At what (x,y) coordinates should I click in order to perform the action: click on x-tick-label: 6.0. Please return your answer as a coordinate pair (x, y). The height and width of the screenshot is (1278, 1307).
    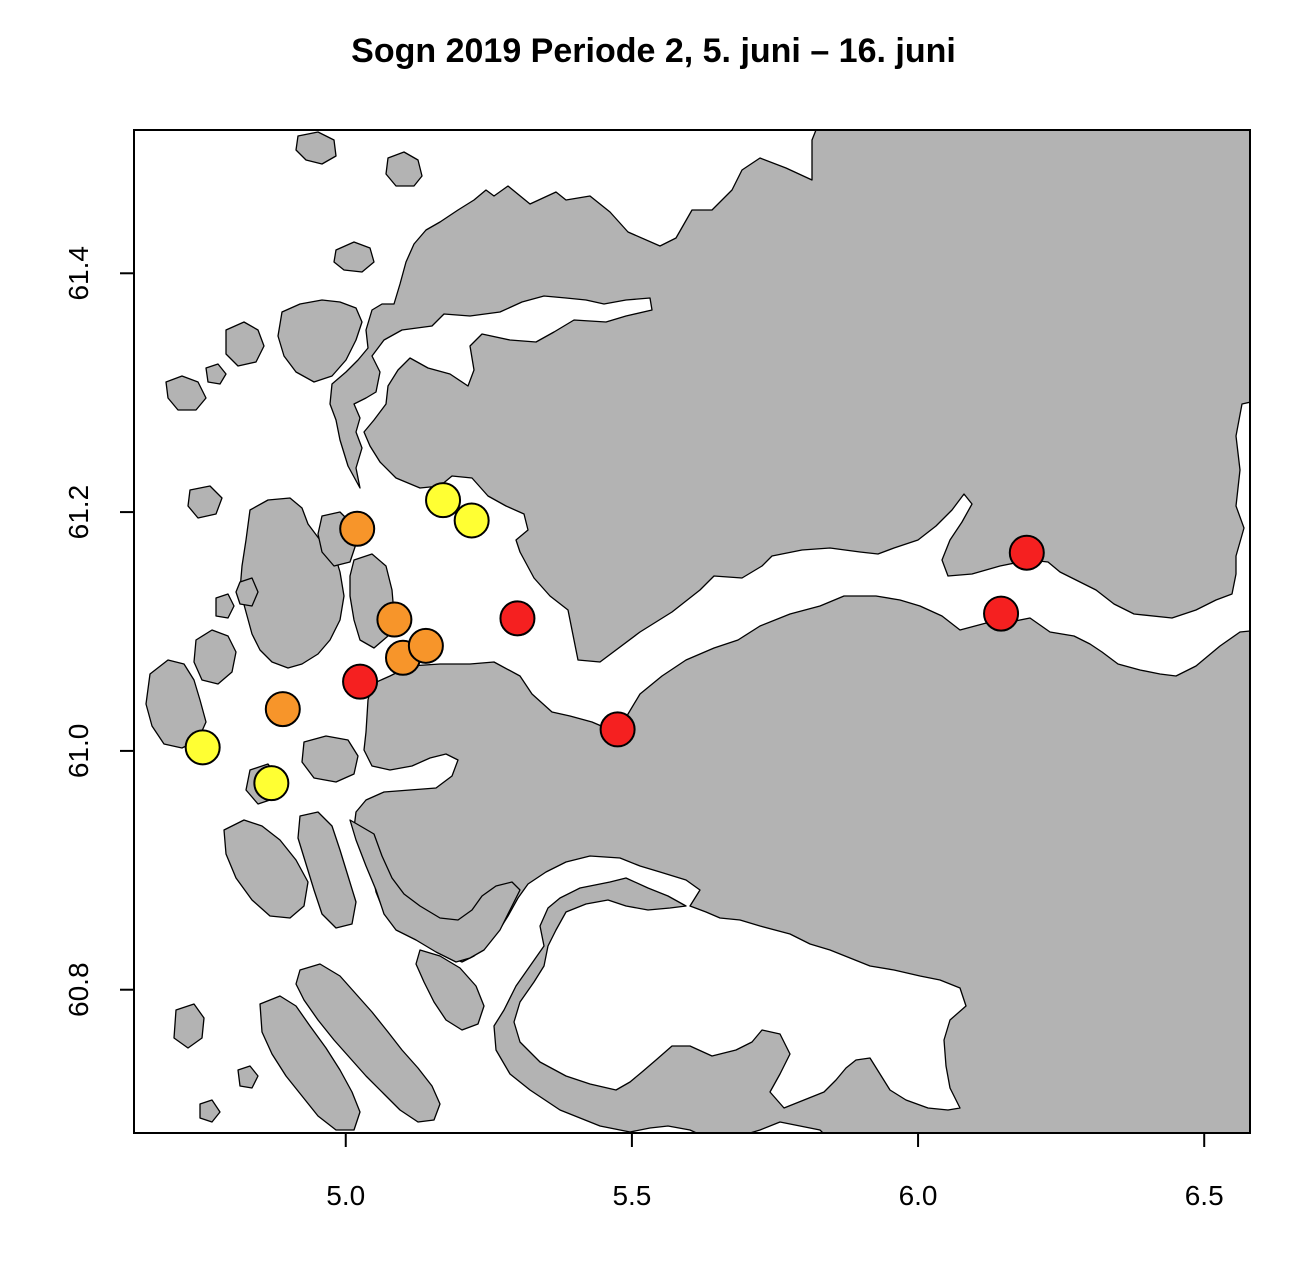
    Looking at the image, I should click on (918, 1195).